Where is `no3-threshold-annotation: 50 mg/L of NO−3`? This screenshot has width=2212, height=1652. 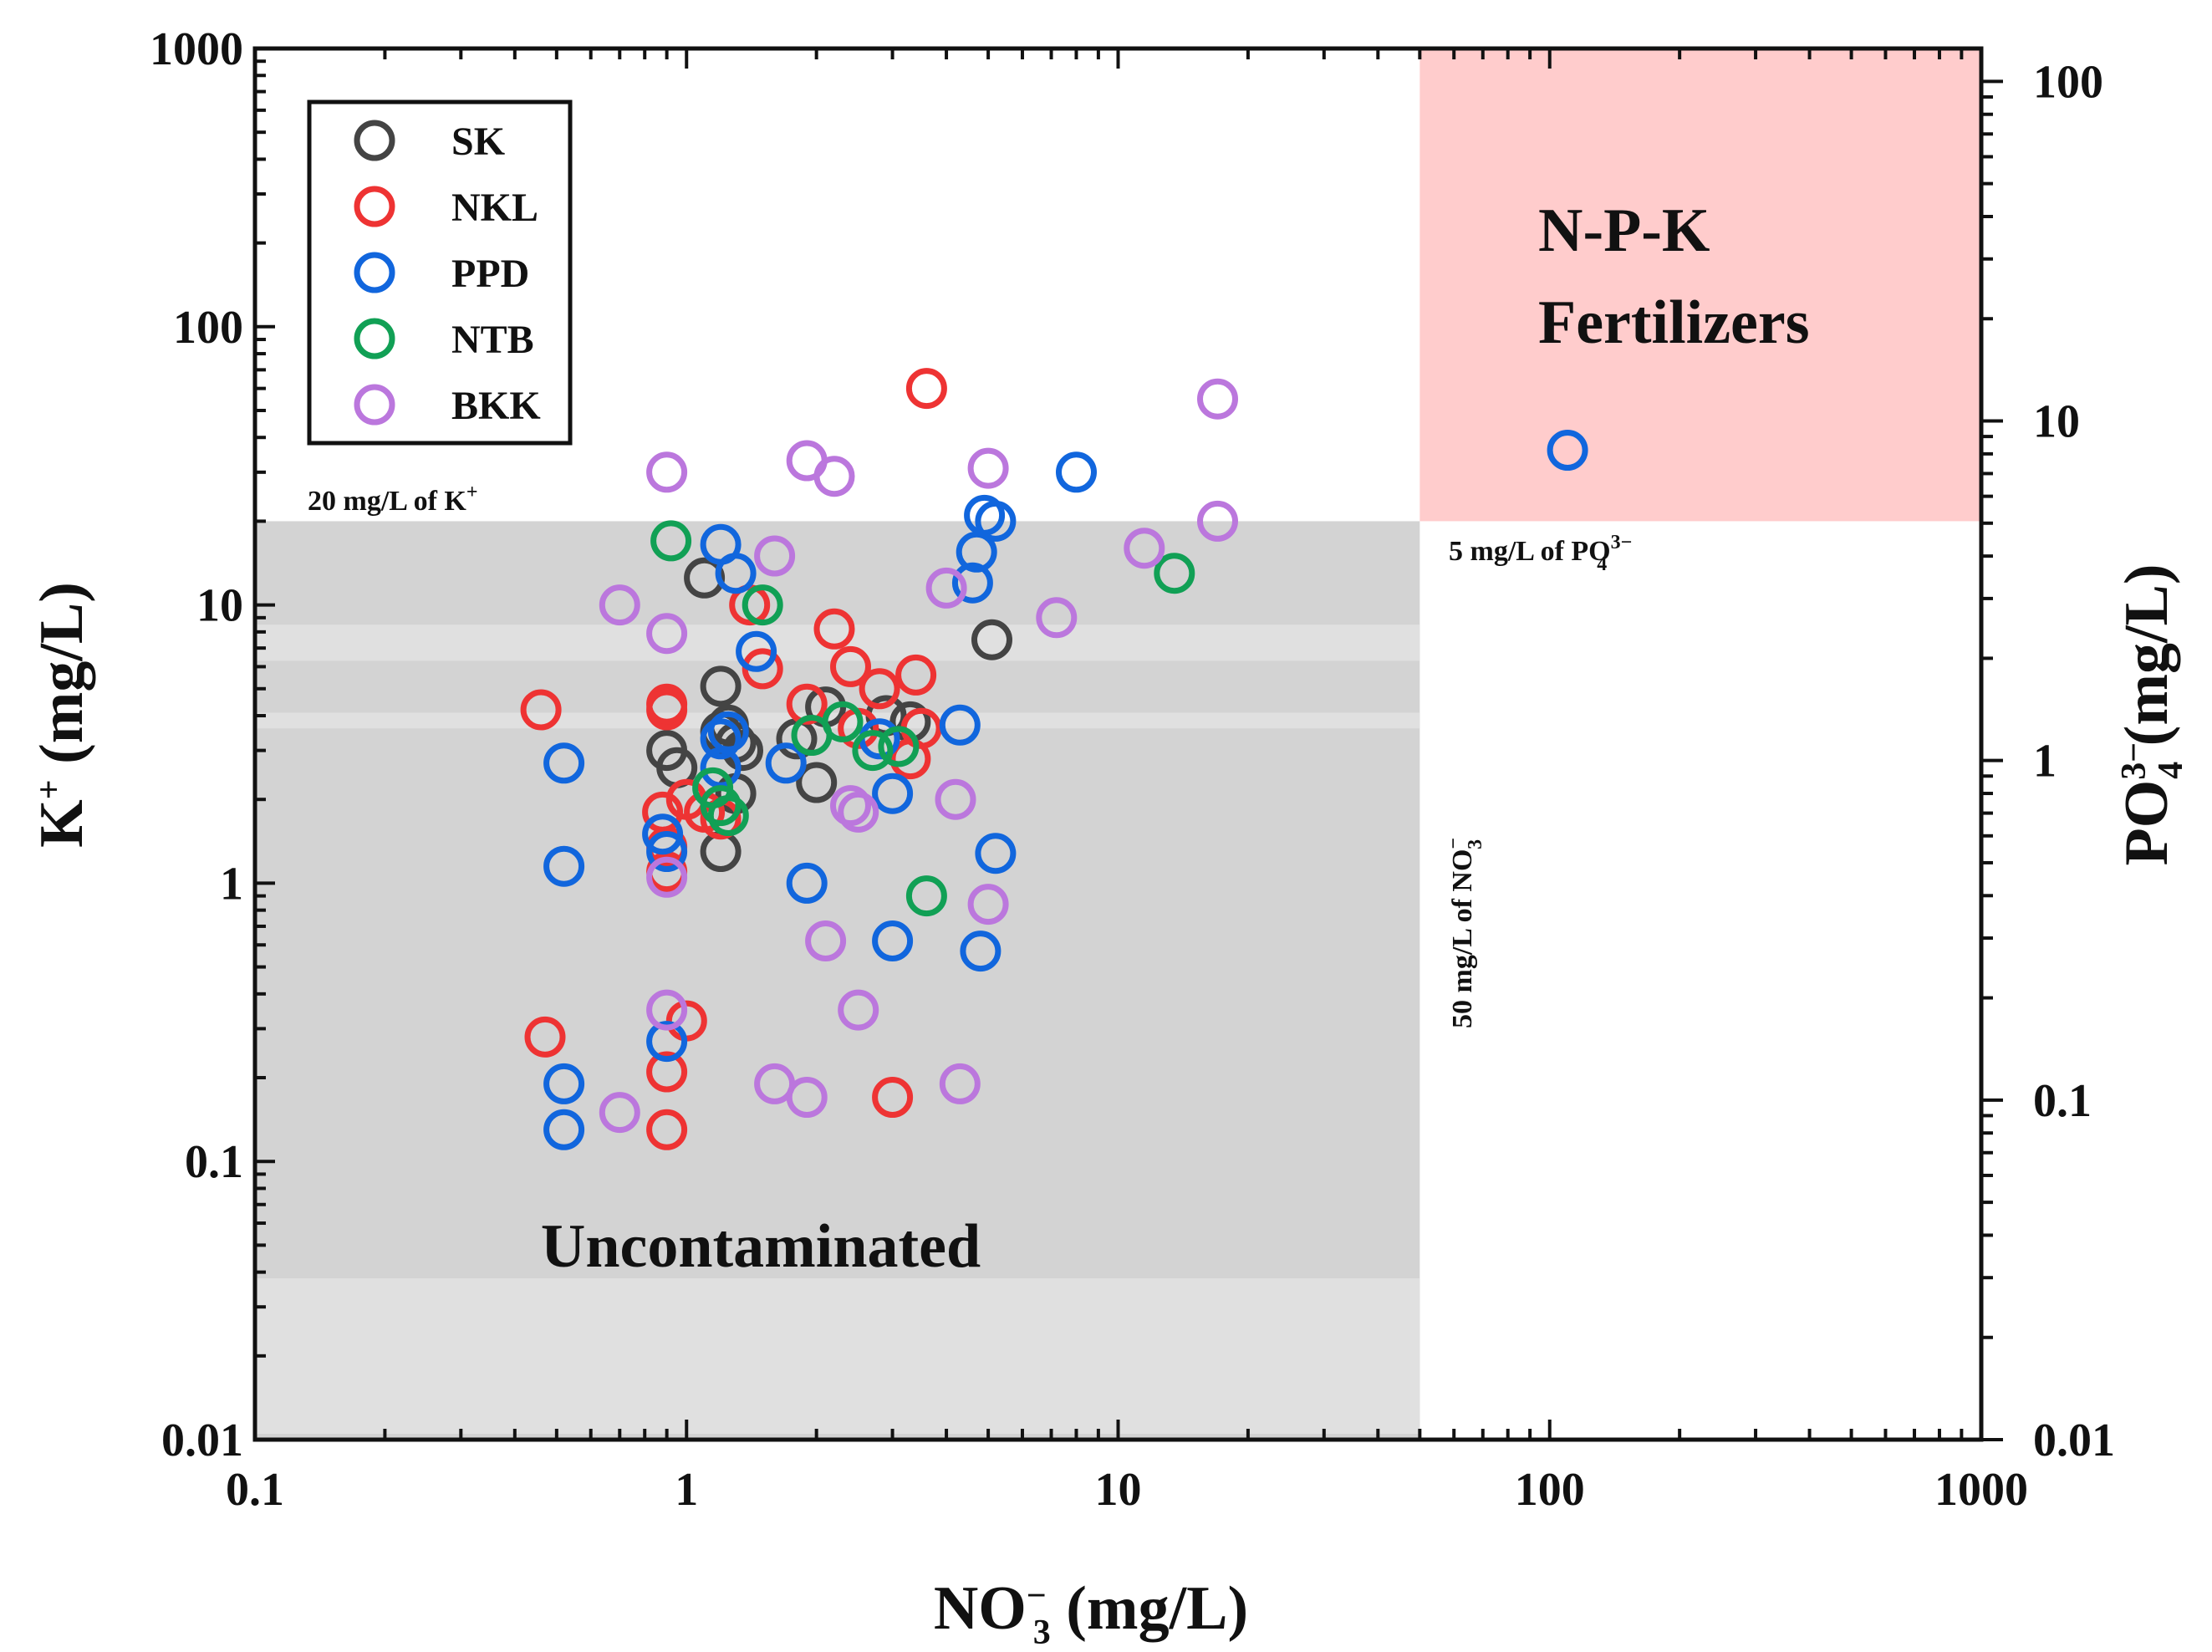 no3-threshold-annotation: 50 mg/L of NO−3 is located at coordinates (1464, 933).